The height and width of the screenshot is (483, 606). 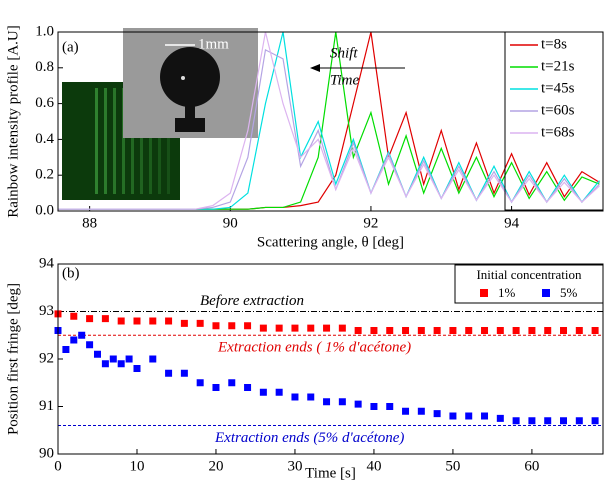 What do you see at coordinates (58, 466) in the screenshot?
I see `x-tick-label: 0` at bounding box center [58, 466].